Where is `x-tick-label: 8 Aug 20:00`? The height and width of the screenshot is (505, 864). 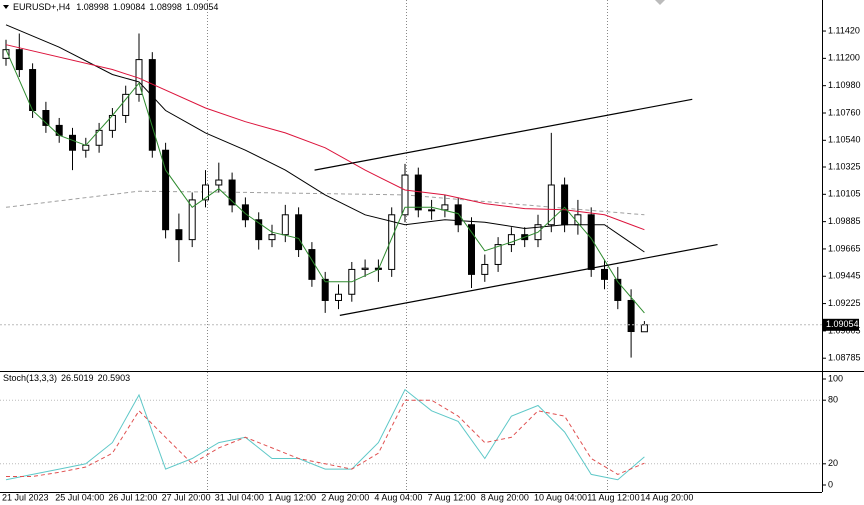 x-tick-label: 8 Aug 20:00 is located at coordinates (505, 497).